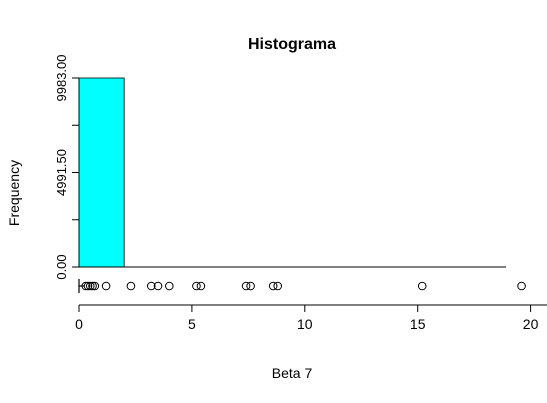 The height and width of the screenshot is (403, 547). I want to click on x-axis-label: Beta 7, so click(292, 373).